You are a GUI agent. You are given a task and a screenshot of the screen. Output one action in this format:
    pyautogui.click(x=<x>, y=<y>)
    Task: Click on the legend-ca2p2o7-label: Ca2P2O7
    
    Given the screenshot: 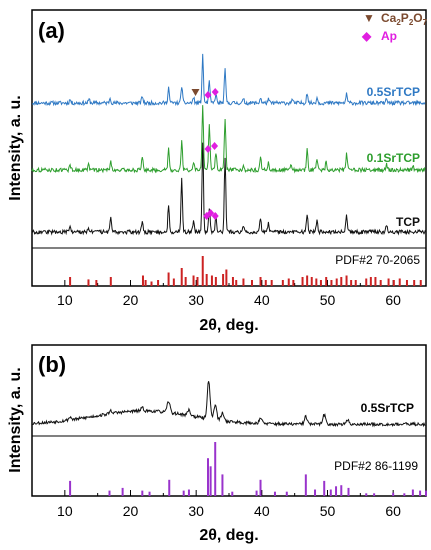 What is the action you would take?
    pyautogui.click(x=404, y=19)
    